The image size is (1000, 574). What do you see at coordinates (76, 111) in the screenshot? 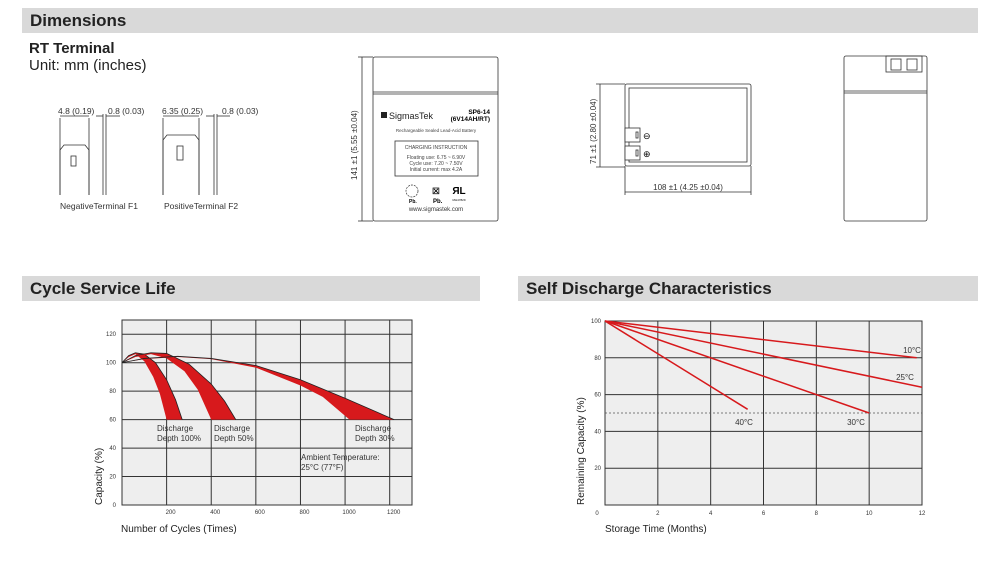
I see `neg-width-dim: 4.8 (0.19)` at bounding box center [76, 111].